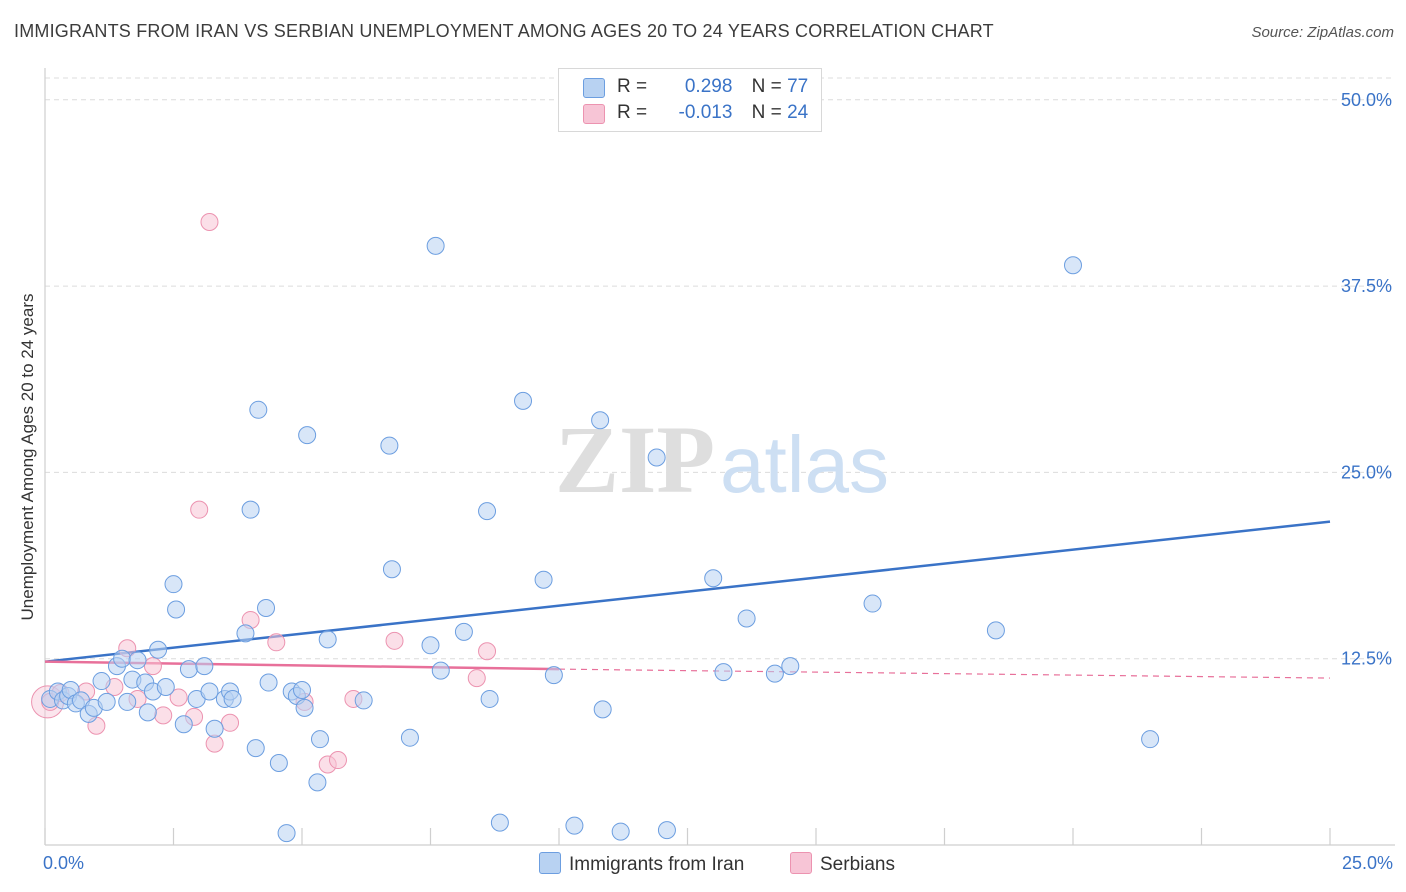 The width and height of the screenshot is (1406, 892). I want to click on y-tick-label: 12.5%, so click(1366, 659).